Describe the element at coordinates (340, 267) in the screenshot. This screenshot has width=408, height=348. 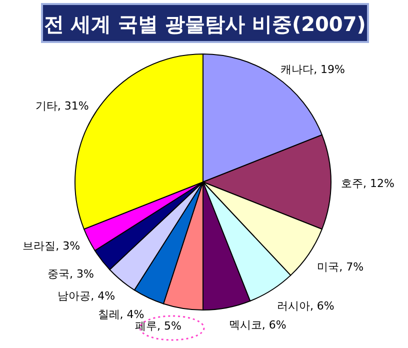
I see `slice-label: 미국, 7%` at that location.